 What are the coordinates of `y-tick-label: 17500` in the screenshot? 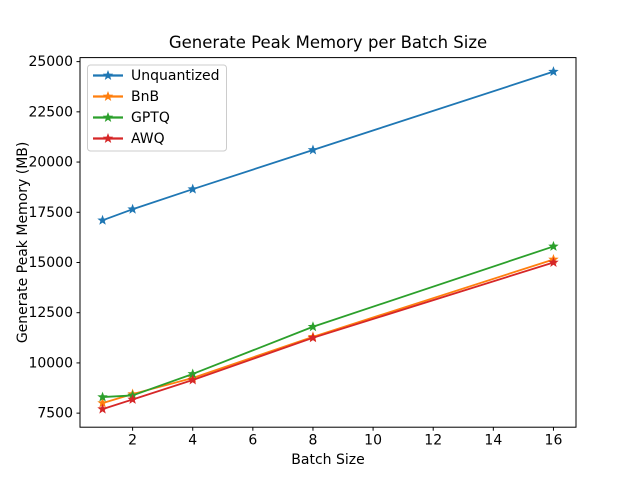 It's located at (50, 213).